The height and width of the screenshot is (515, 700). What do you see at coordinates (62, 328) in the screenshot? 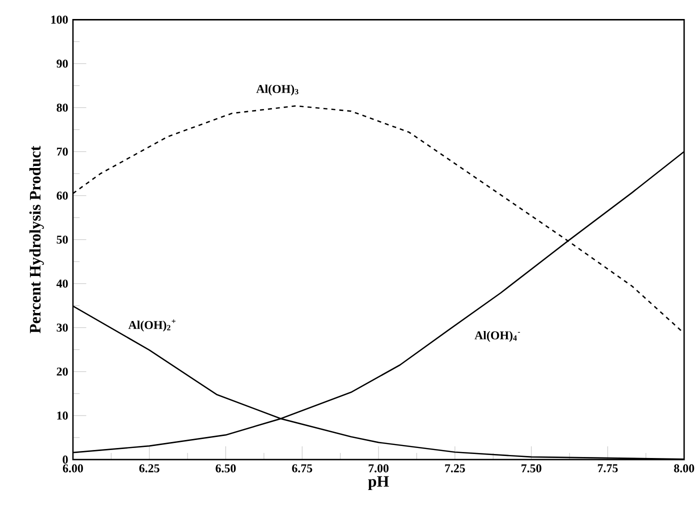
I see `y-tick-label: 30` at bounding box center [62, 328].